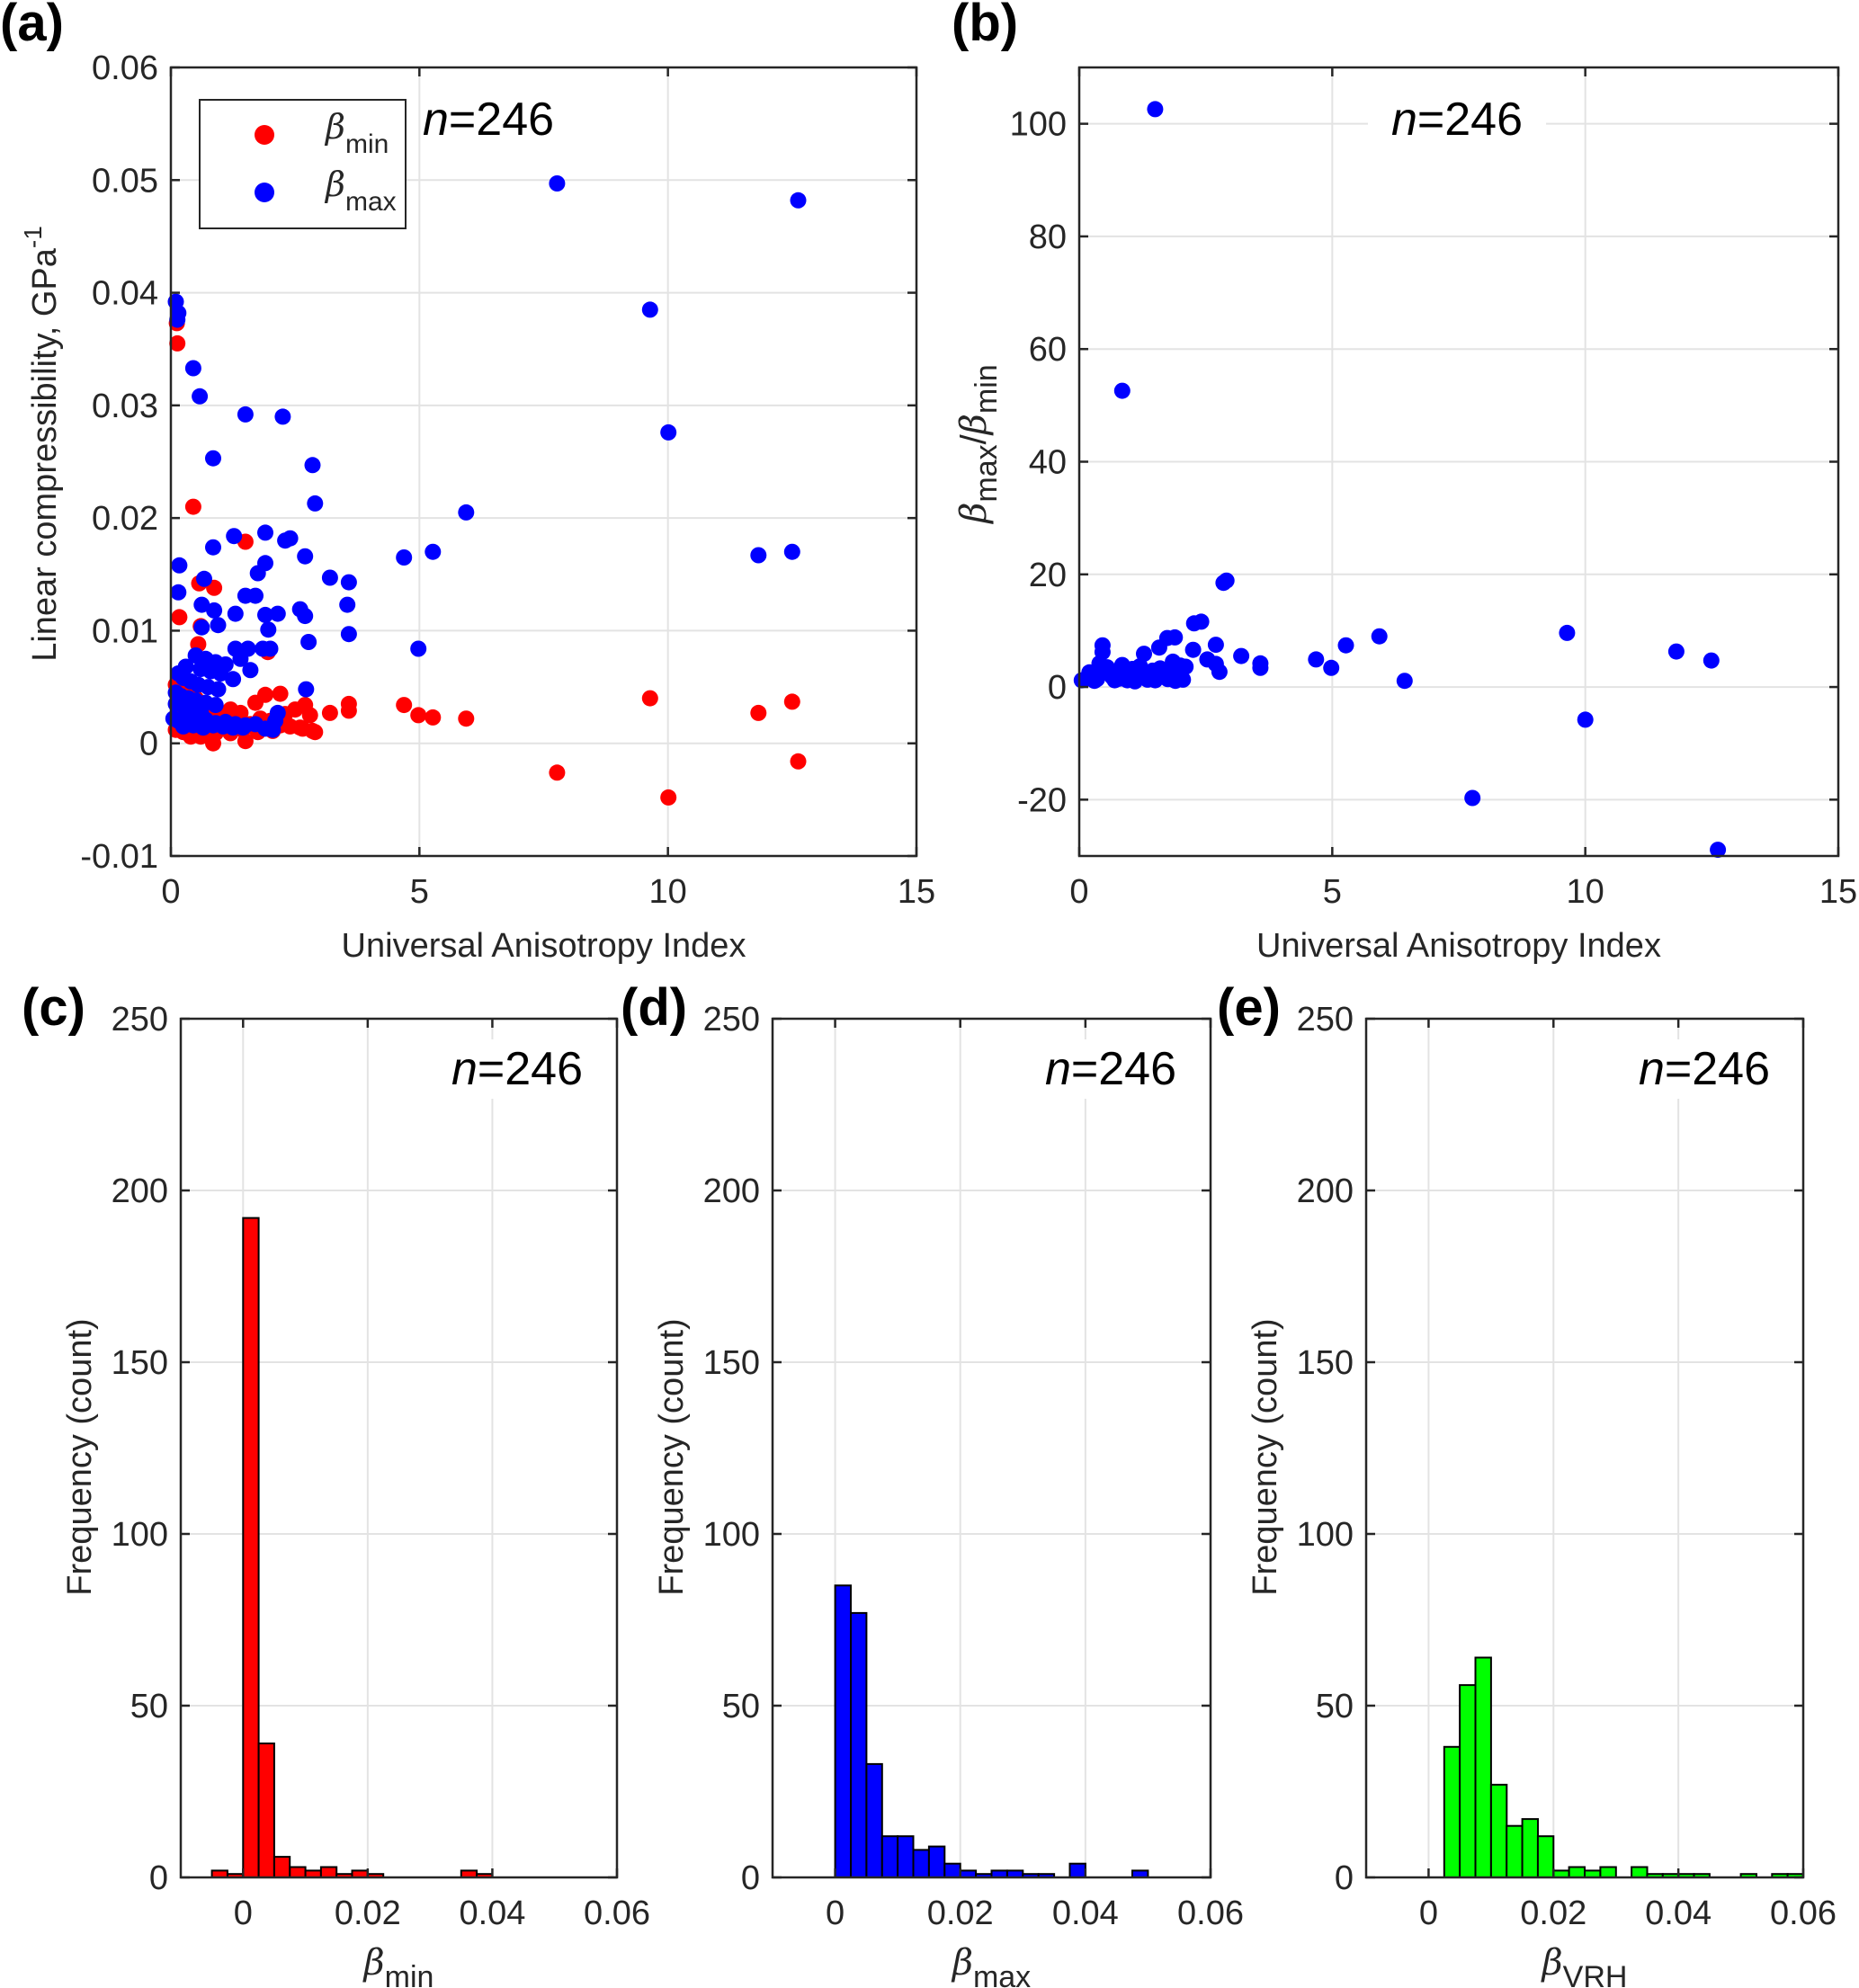 This screenshot has width=1859, height=1988. Describe the element at coordinates (974, 425) in the screenshot. I see `y-axis-label-part: β` at that location.